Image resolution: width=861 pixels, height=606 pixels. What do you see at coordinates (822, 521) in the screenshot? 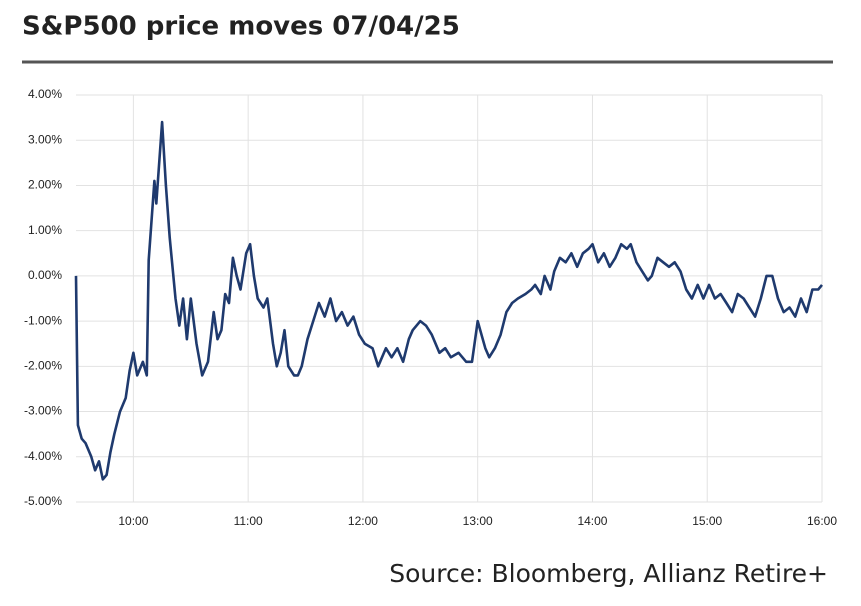
I see `x-tick-label: 16:00` at bounding box center [822, 521].